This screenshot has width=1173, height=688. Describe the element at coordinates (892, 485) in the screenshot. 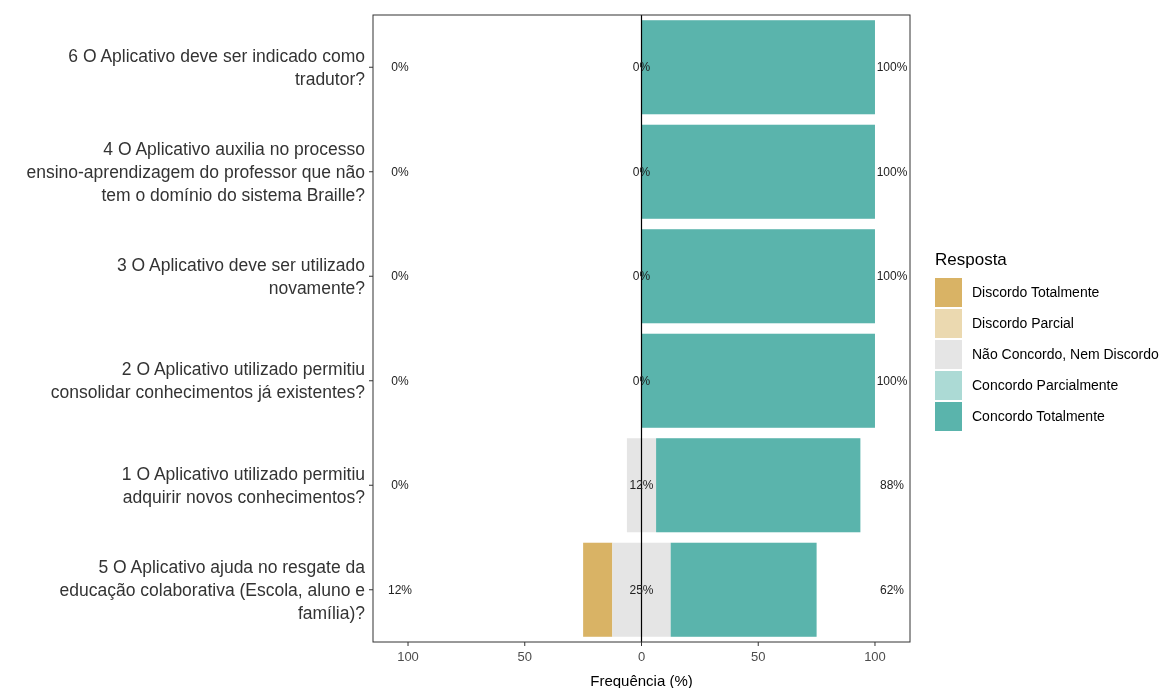

I see `annotation: 88%` at that location.